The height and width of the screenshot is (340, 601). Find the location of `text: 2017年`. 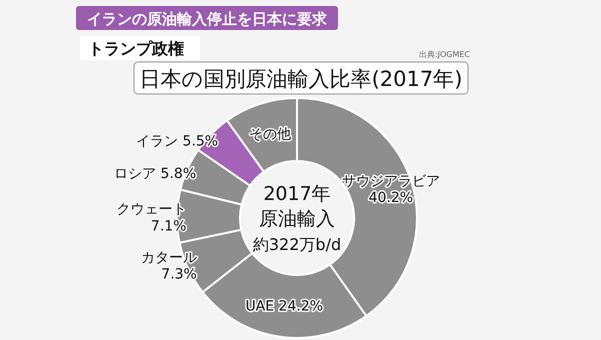

text: 2017年 is located at coordinates (297, 194).